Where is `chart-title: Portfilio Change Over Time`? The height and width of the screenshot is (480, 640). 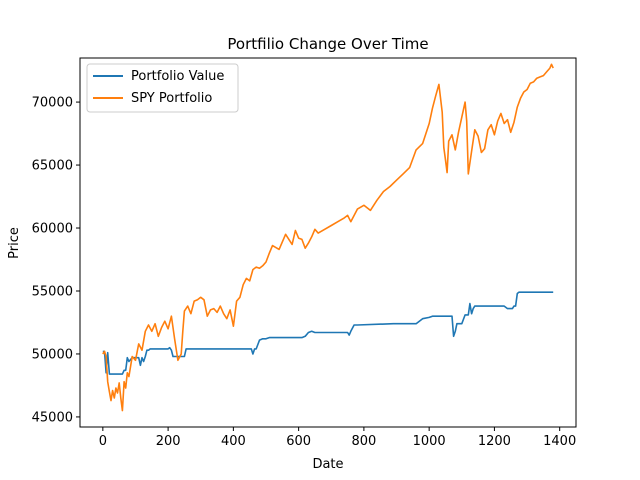
chart-title: Portfilio Change Over Time is located at coordinates (327, 44).